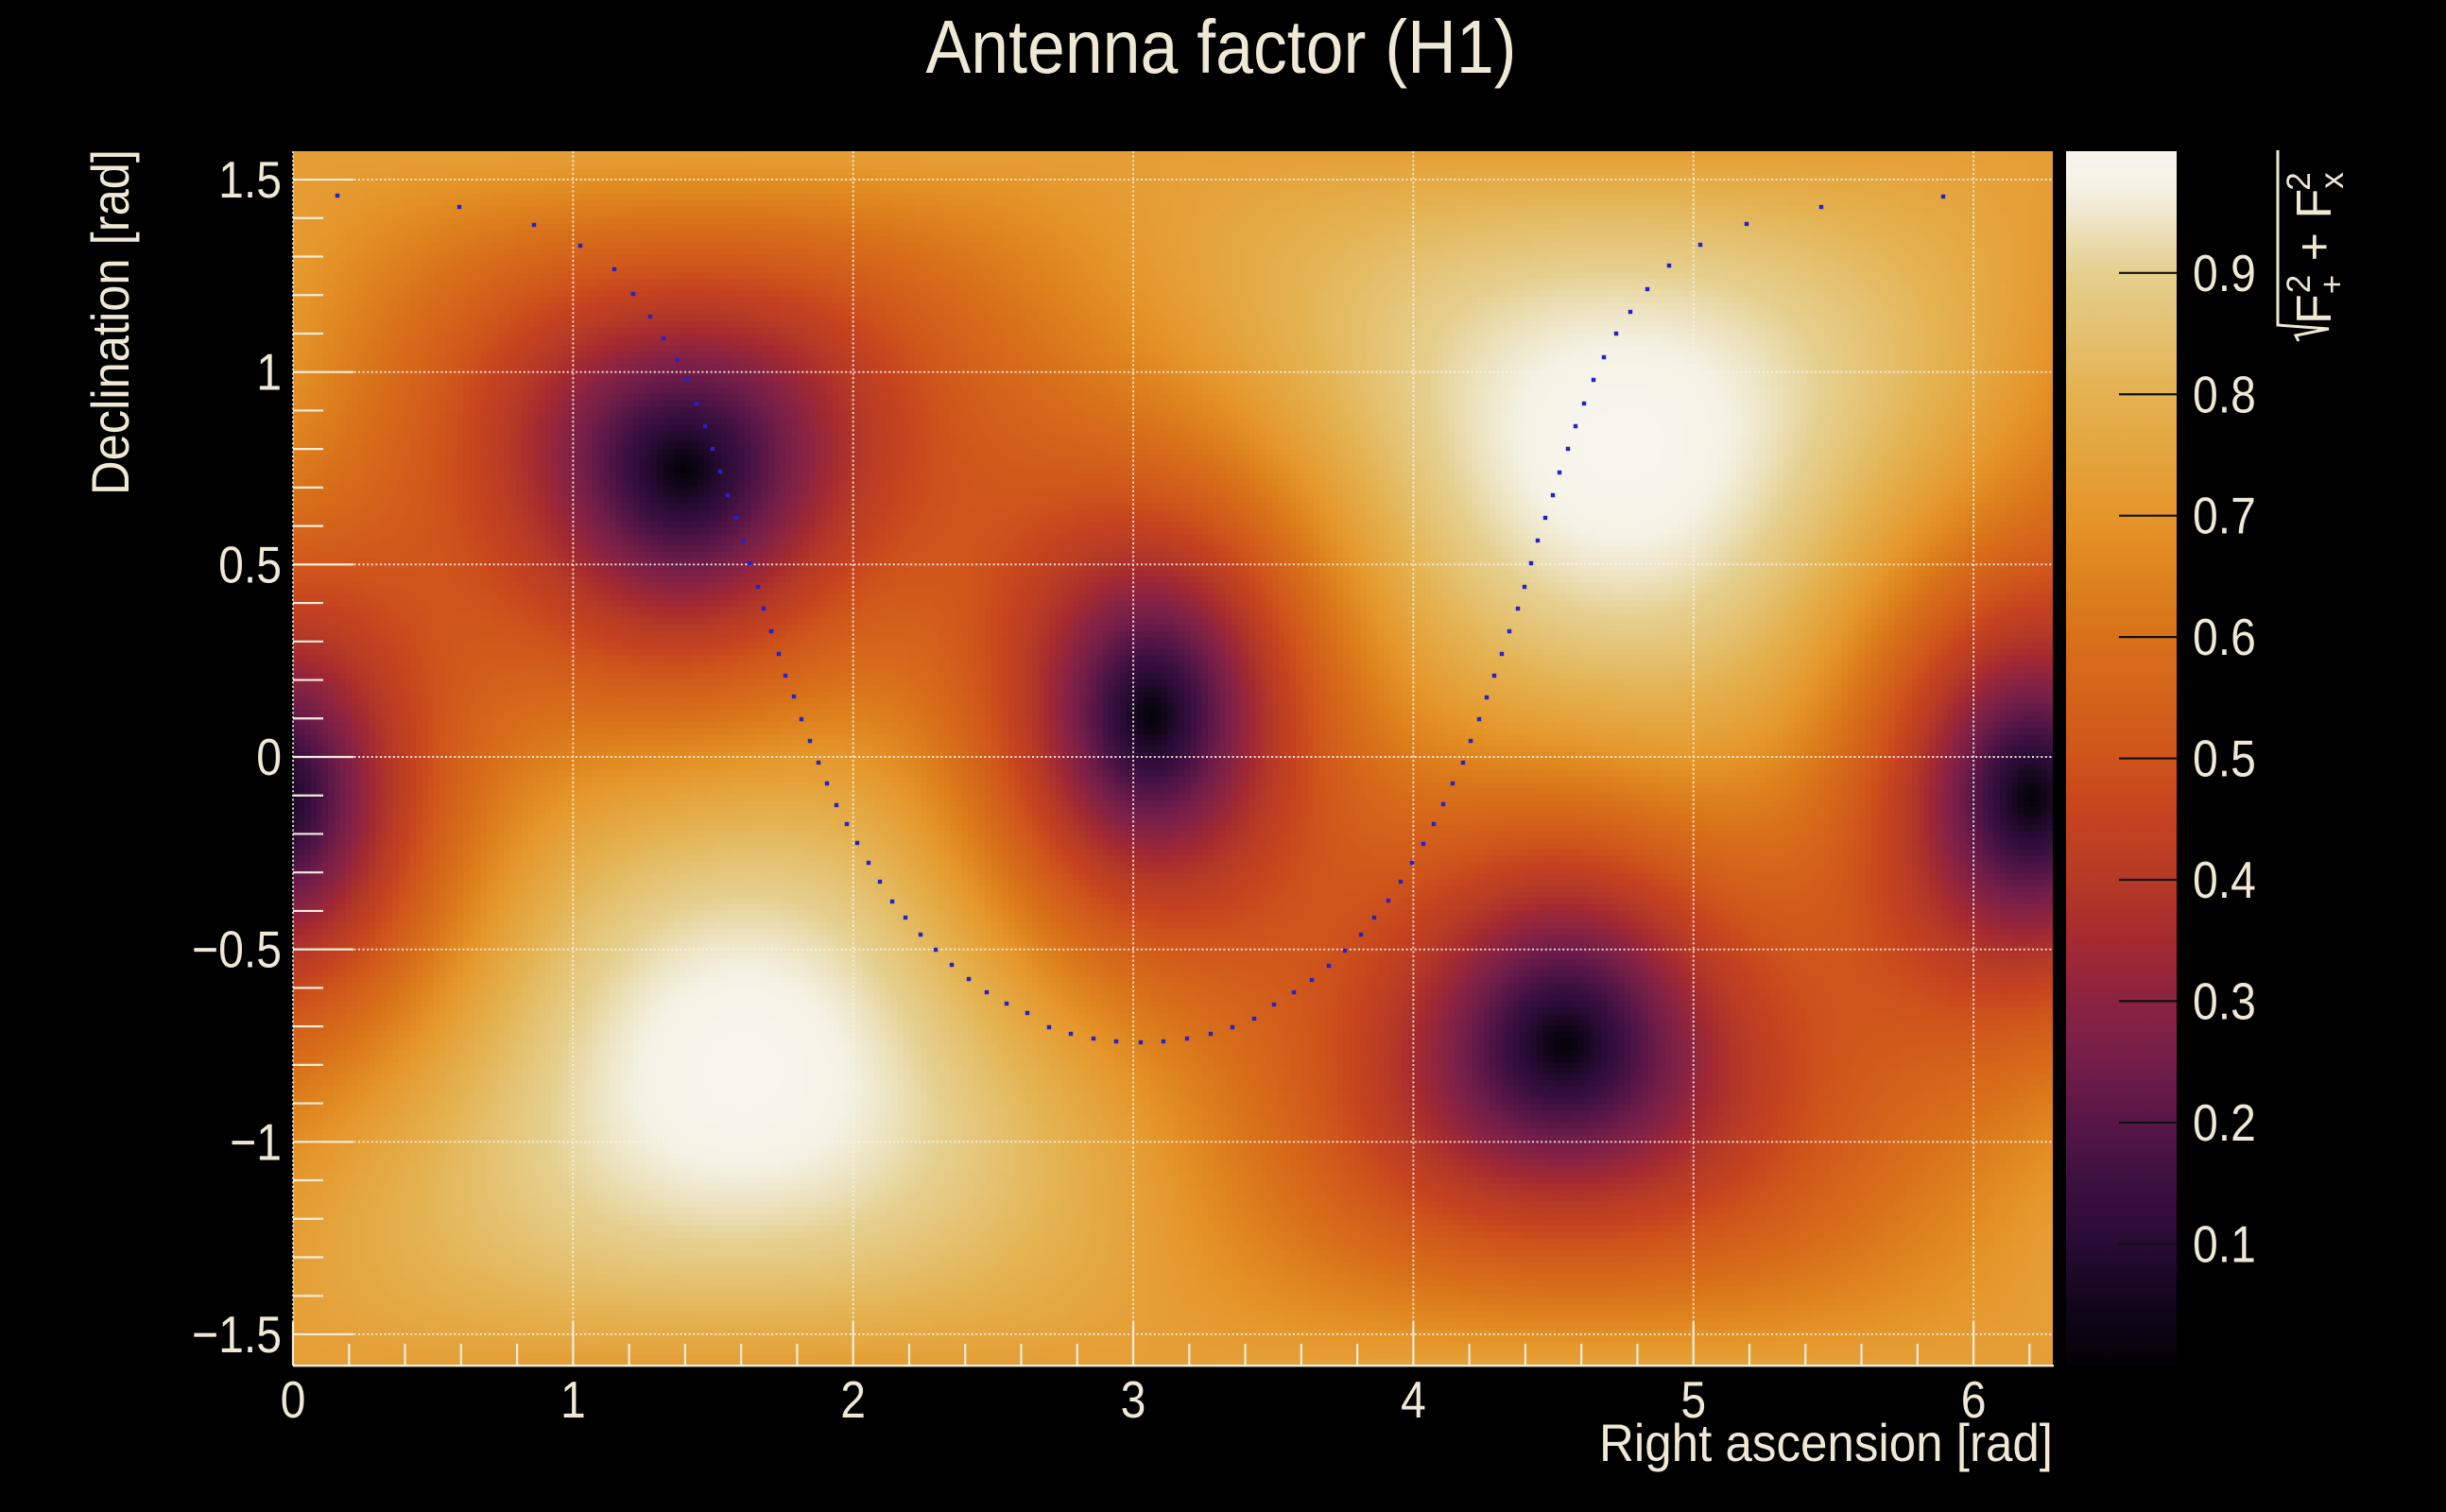  Describe the element at coordinates (250, 179) in the screenshot. I see `svg-text: 1.5` at that location.